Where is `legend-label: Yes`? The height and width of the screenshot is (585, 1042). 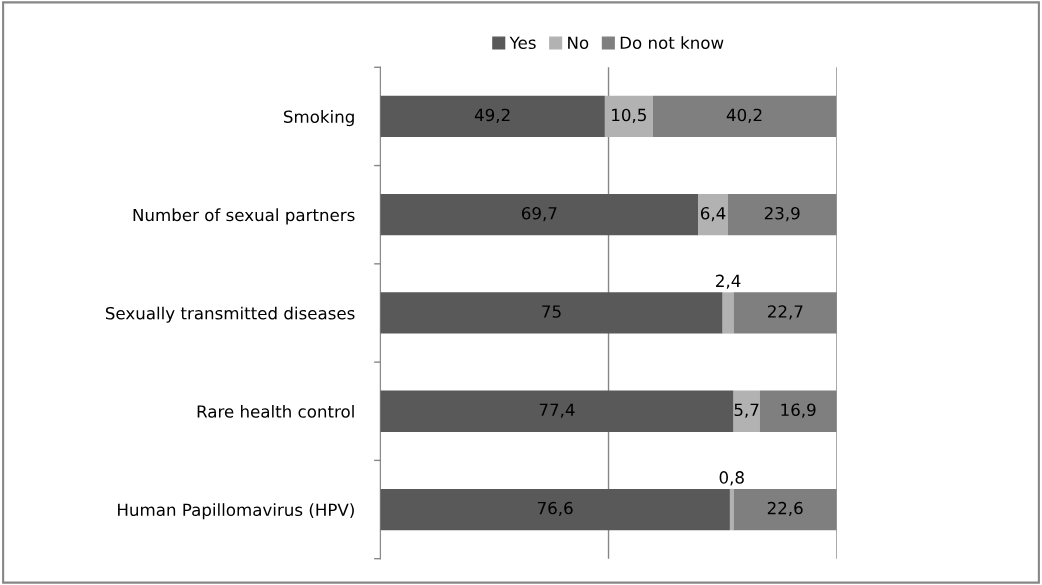 legend-label: Yes is located at coordinates (522, 43).